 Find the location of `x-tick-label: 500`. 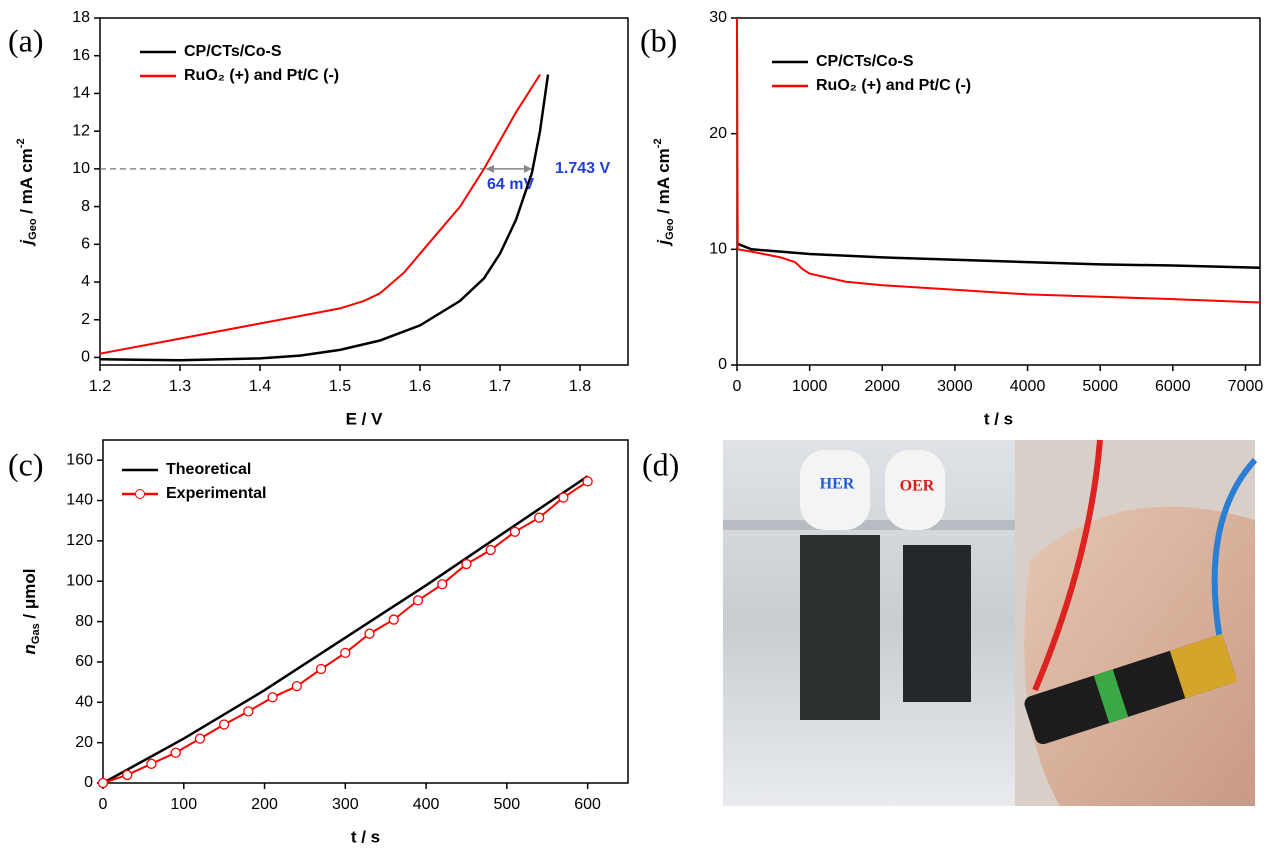

x-tick-label: 500 is located at coordinates (506, 804).